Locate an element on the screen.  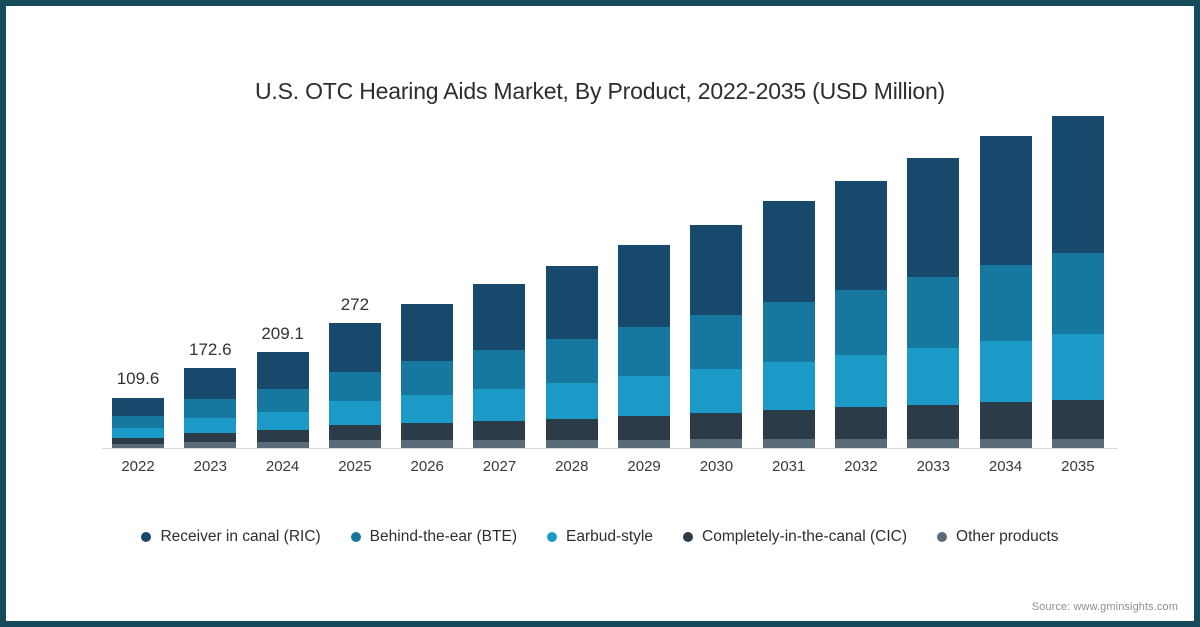
bar-column: 109.6 is located at coordinates (138, 282).